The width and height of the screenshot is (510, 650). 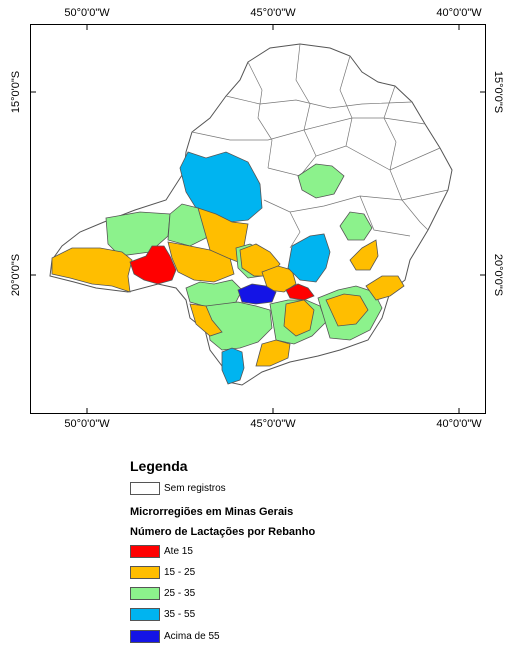 I want to click on legend-label-3: 35 - 55, so click(x=180, y=614).